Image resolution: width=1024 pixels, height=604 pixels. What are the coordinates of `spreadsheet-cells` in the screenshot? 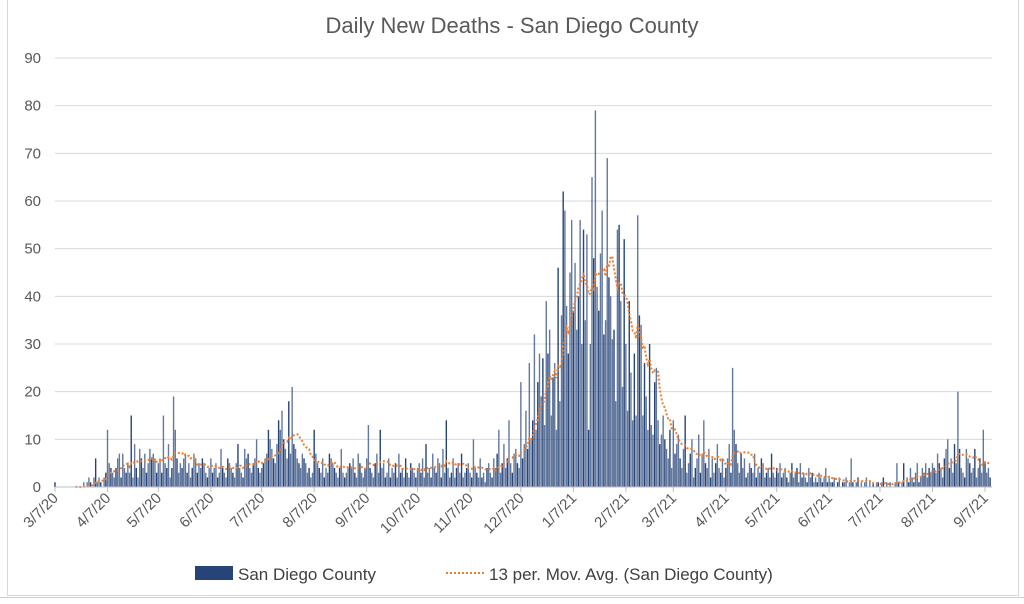 It's located at (512, 600).